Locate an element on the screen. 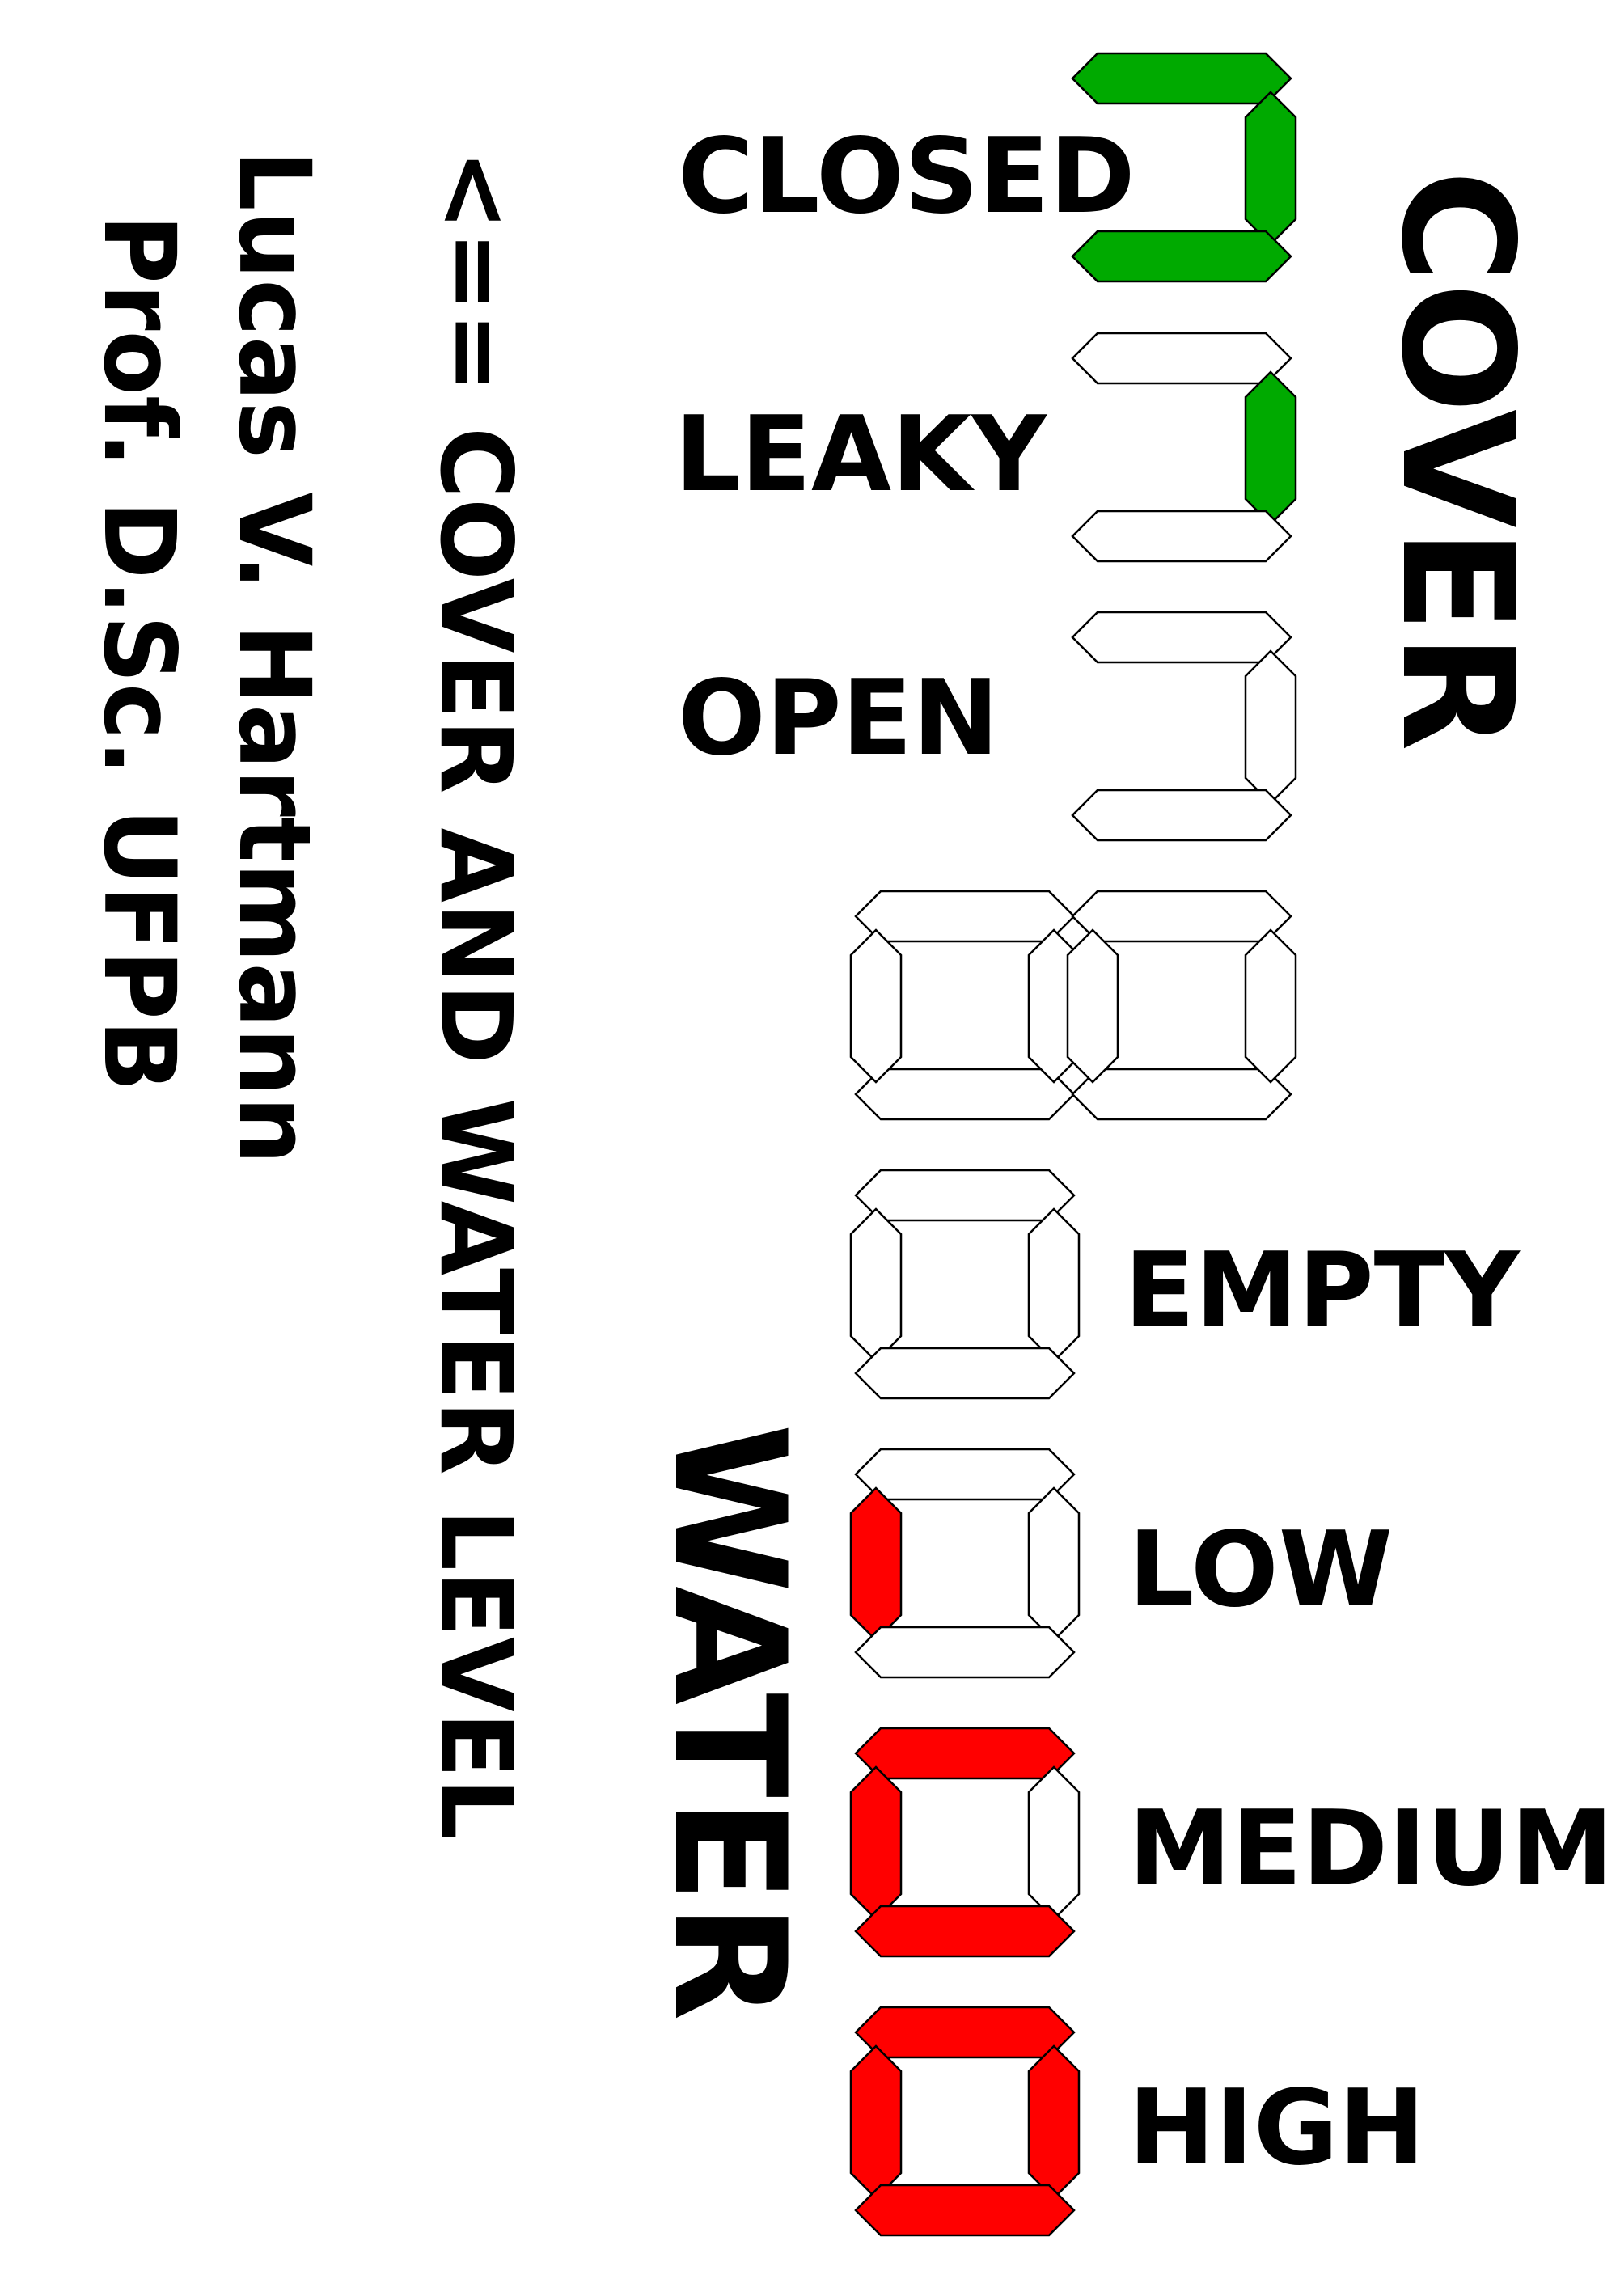  water-label-low: LOW is located at coordinates (1260, 1570).